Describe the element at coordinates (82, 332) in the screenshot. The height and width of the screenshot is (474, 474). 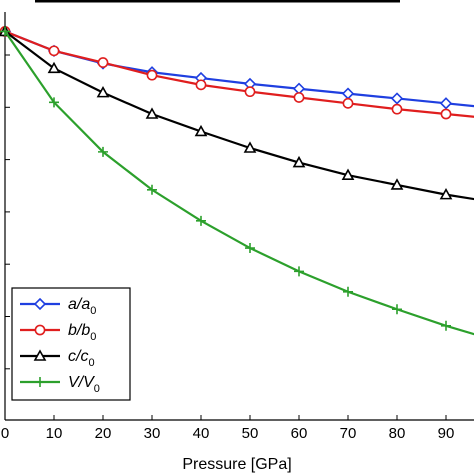
I see `legend-entry: b/b0` at that location.